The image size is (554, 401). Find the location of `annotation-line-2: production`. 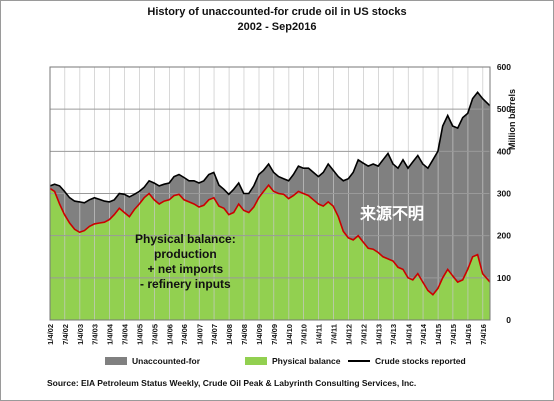

annotation-line-2: production is located at coordinates (185, 254).